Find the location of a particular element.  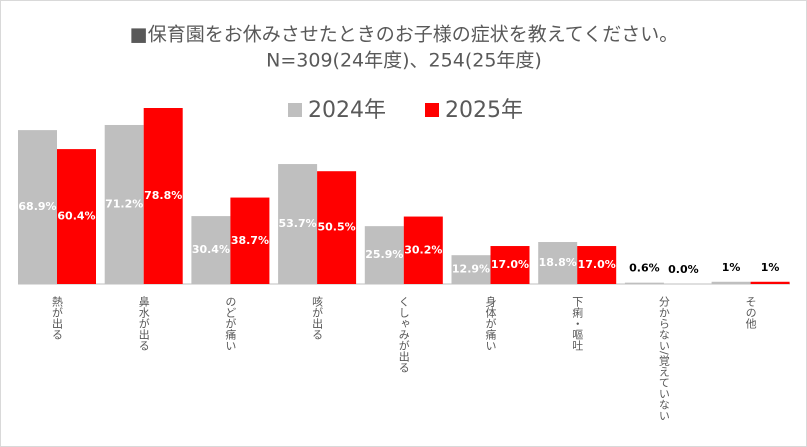

x-tick-label: のどが痛い is located at coordinates (230, 323).